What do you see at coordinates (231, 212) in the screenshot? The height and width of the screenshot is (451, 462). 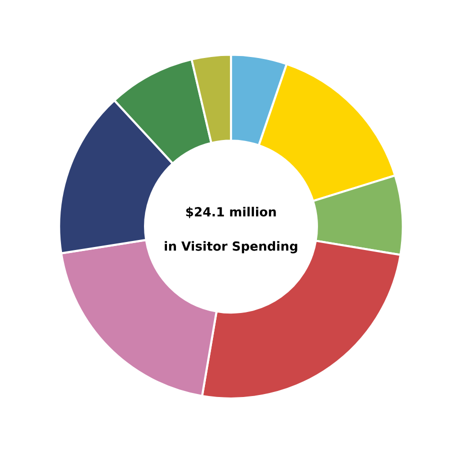 I see `text: $24.1 million` at bounding box center [231, 212].